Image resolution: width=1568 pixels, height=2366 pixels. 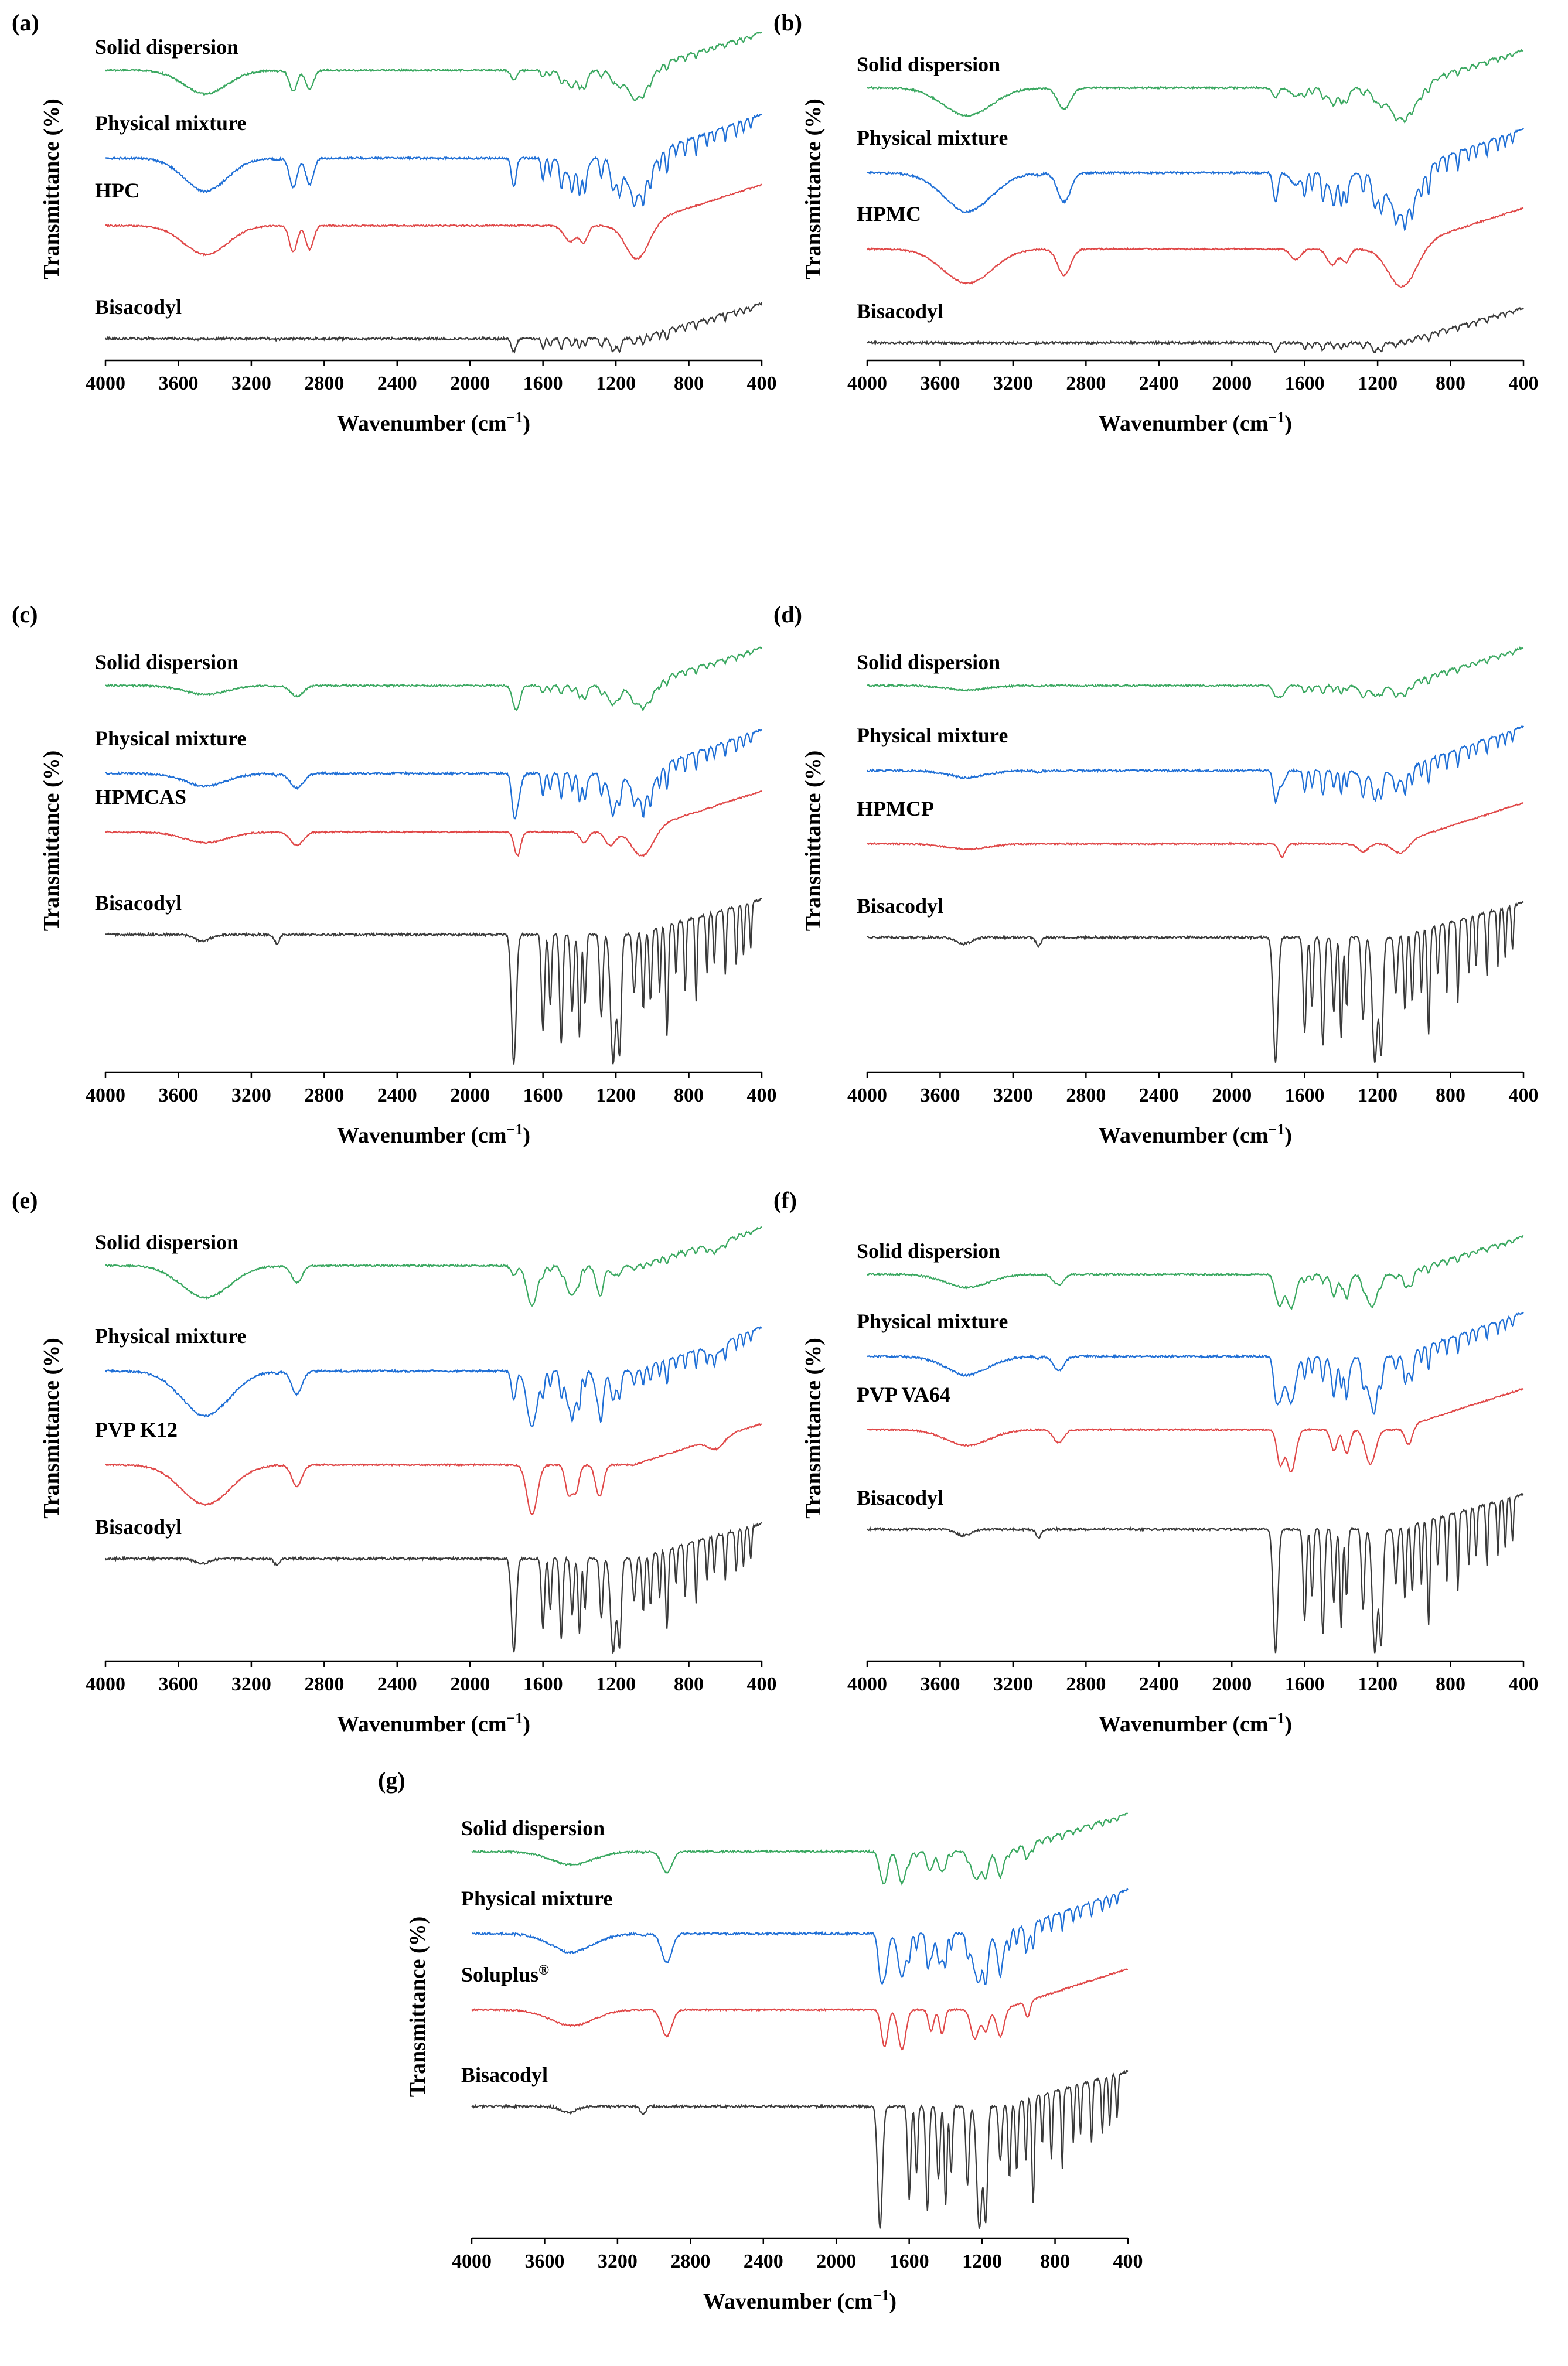 What do you see at coordinates (889, 214) in the screenshot?
I see `series-label: HPMC` at bounding box center [889, 214].